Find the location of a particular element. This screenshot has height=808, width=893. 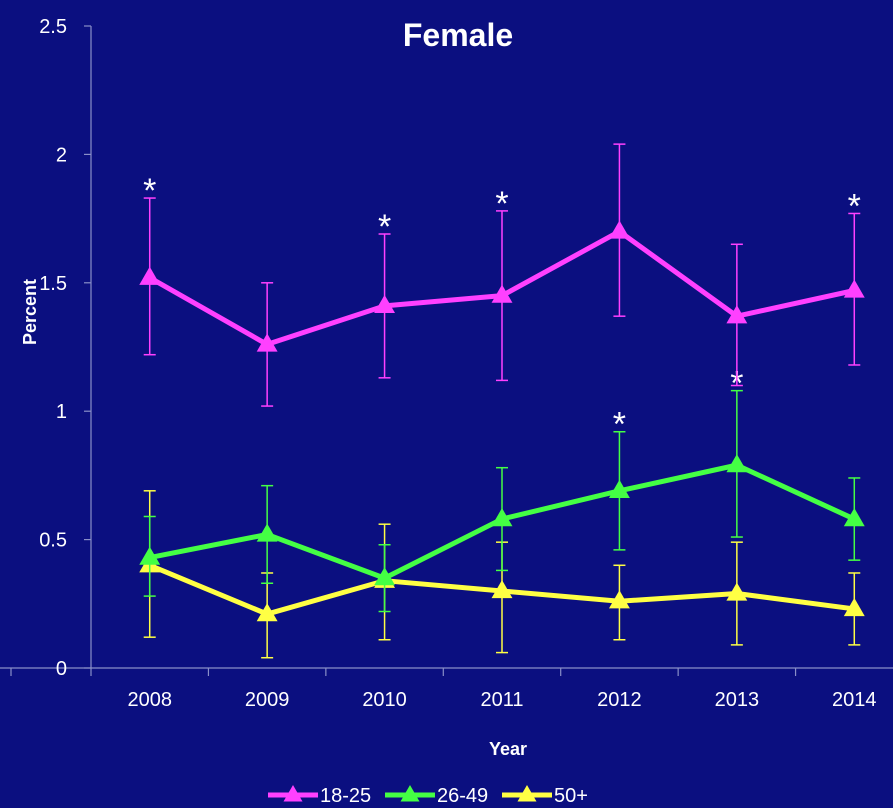

x-tick-label: 2010 is located at coordinates (384, 700).